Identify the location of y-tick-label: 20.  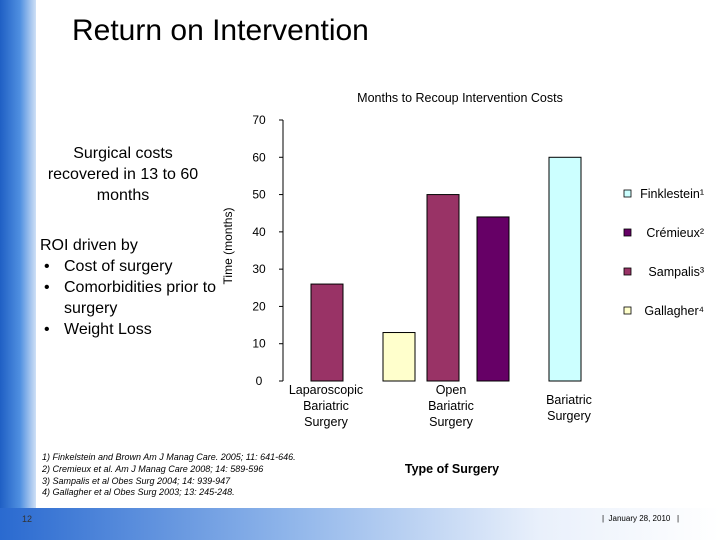
(259, 306).